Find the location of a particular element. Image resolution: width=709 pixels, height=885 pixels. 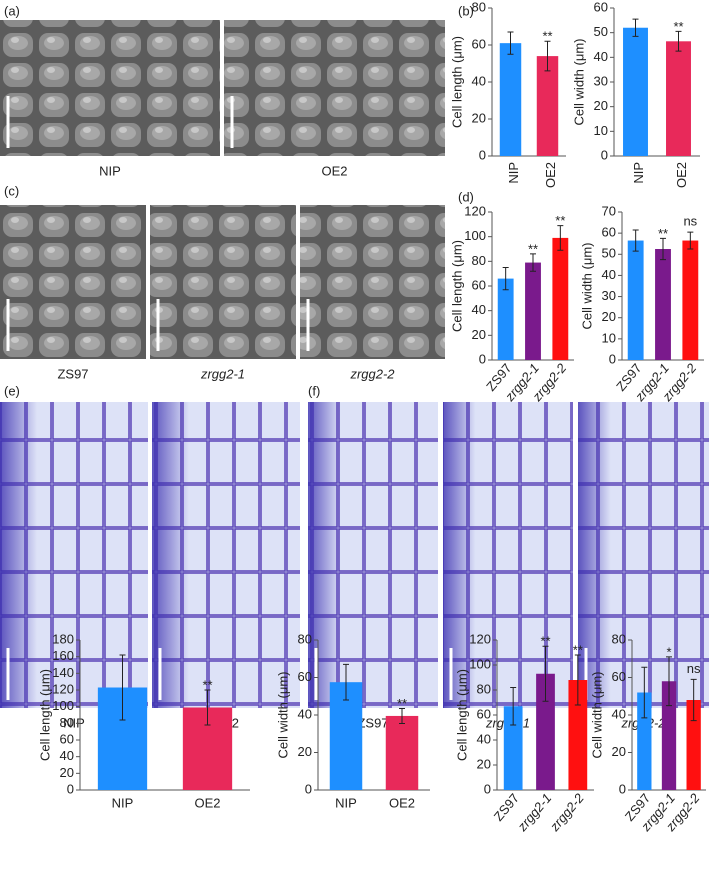

image-caption: NIP is located at coordinates (74, 722).